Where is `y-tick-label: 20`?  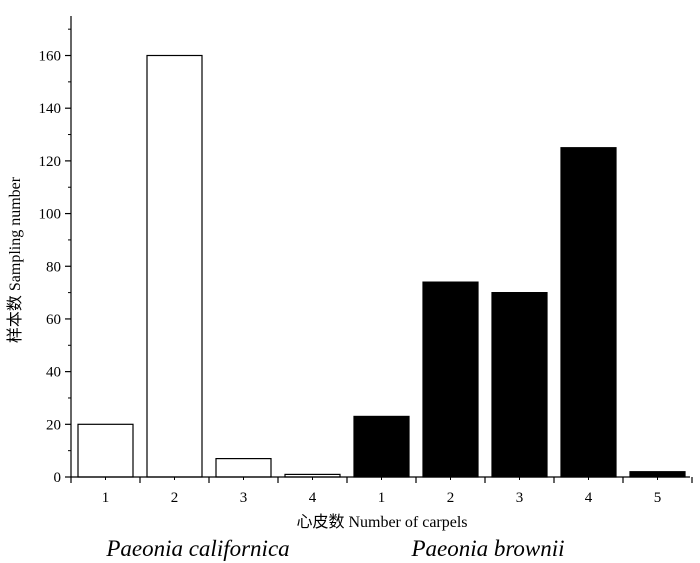
y-tick-label: 20 is located at coordinates (53, 425).